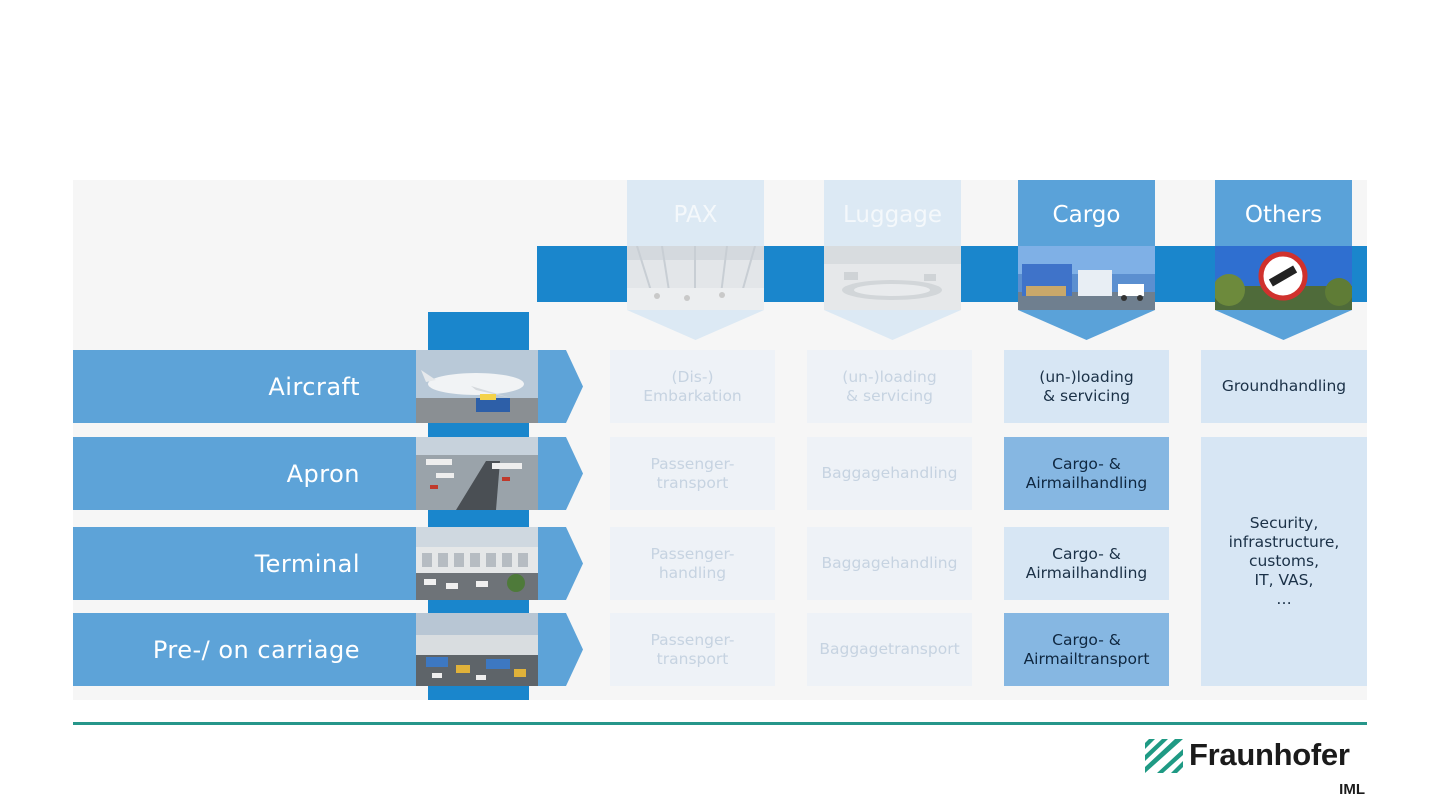 This screenshot has width=1440, height=810. Describe the element at coordinates (244, 649) in the screenshot. I see `row-title: Pre-/ on carriage` at that location.